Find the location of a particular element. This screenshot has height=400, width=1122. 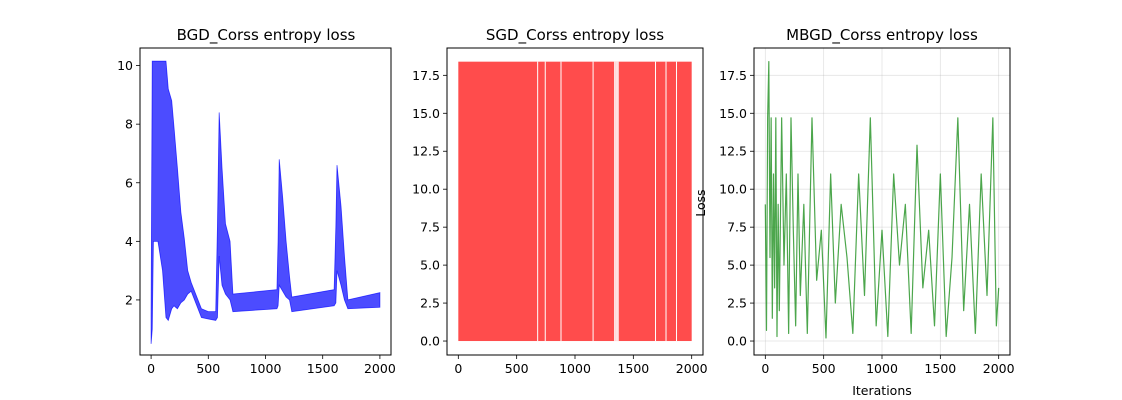

bgd-y-tick-label-0: 2 is located at coordinates (129, 299).